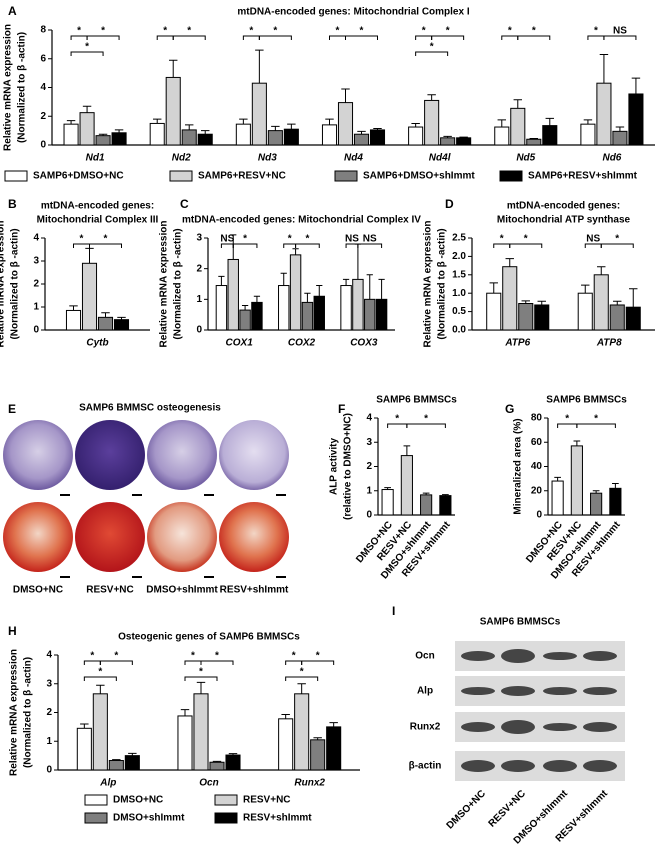  What do you see at coordinates (254, 455) in the screenshot?
I see `alp-stain-well` at bounding box center [254, 455].